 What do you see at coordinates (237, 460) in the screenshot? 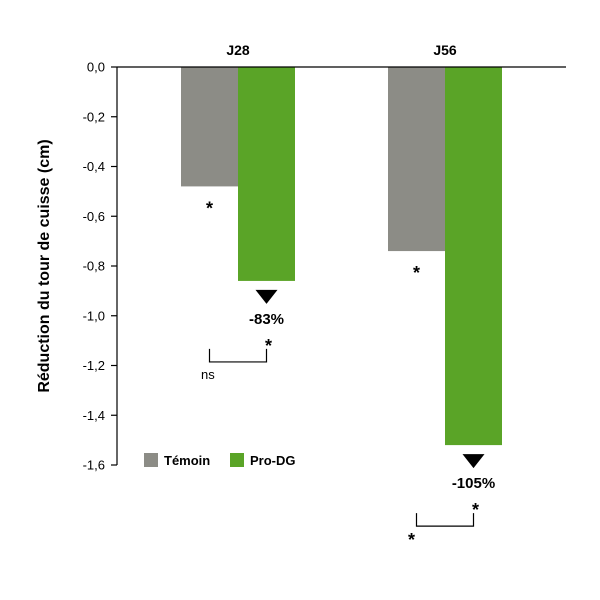
I see `legend-swatch-pro-dg` at bounding box center [237, 460].